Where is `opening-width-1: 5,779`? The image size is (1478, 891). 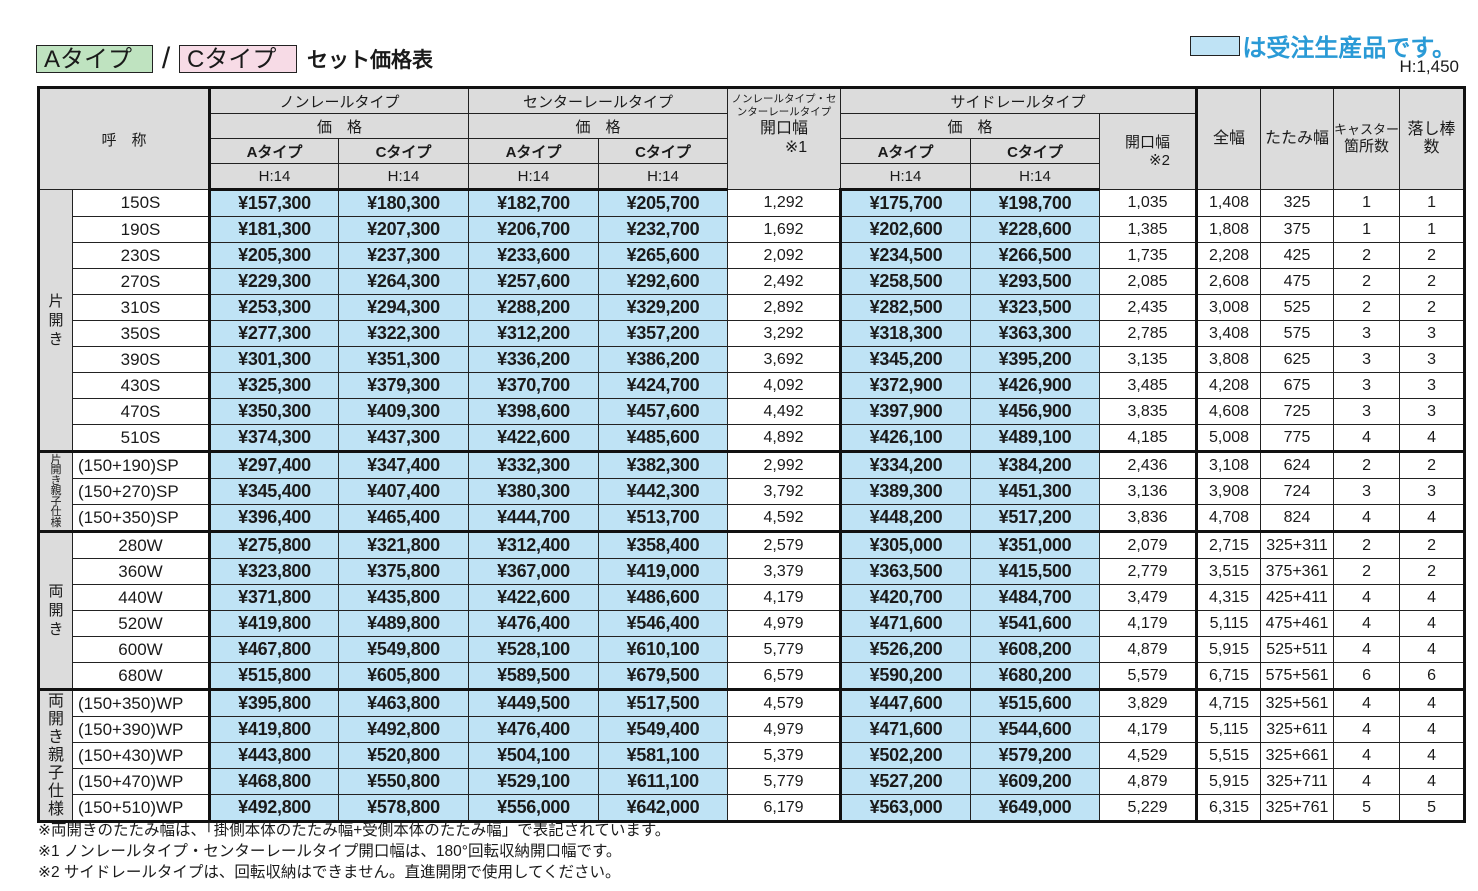
opening-width-1: 5,779 is located at coordinates (785, 781).